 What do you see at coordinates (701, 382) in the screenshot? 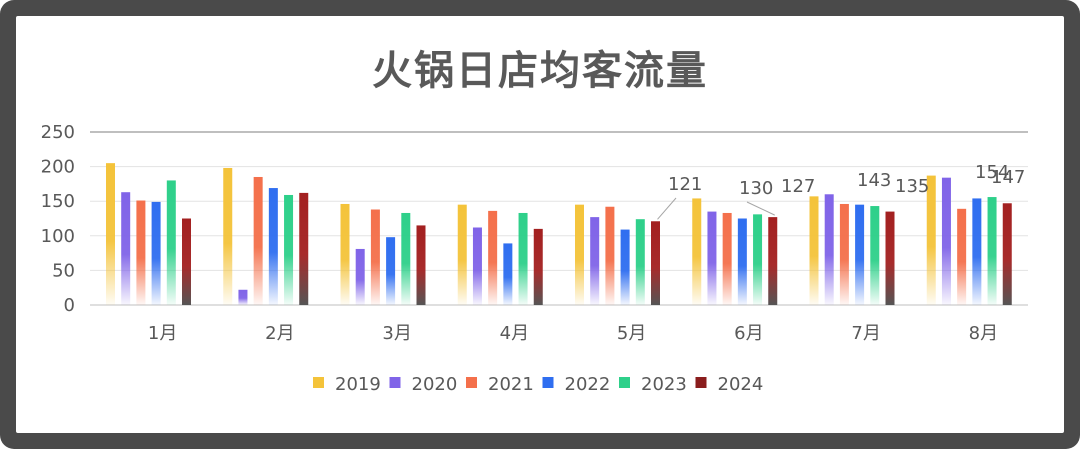
I see `legend-swatch-2024` at bounding box center [701, 382].